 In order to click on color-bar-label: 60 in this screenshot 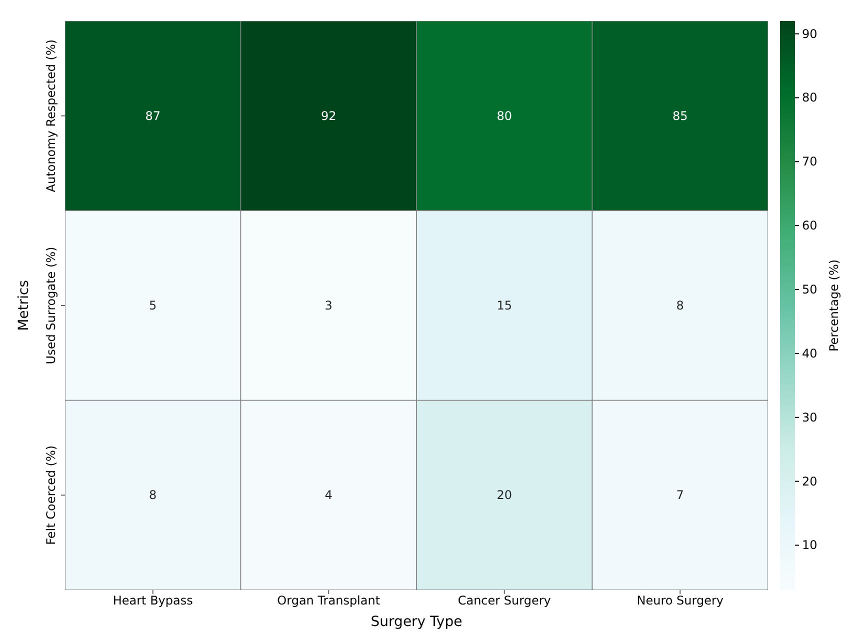, I will do `click(810, 225)`.